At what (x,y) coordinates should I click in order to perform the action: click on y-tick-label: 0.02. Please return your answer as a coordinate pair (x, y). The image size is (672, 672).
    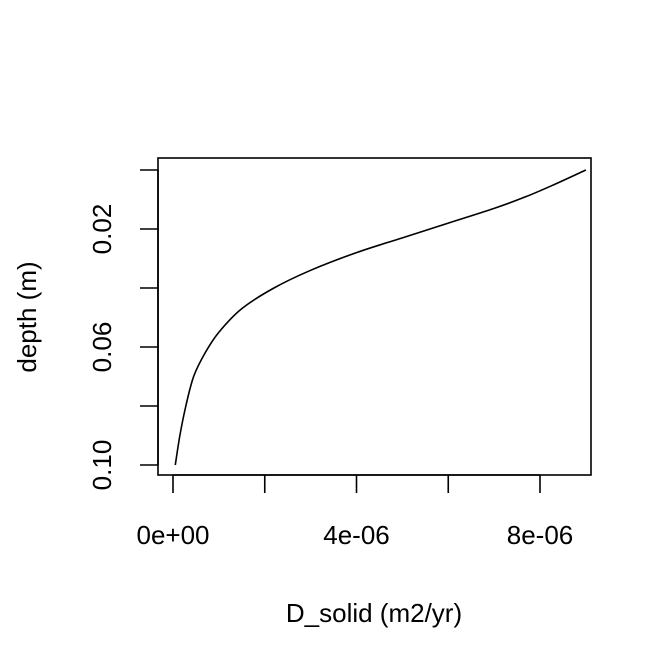
    Looking at the image, I should click on (102, 229).